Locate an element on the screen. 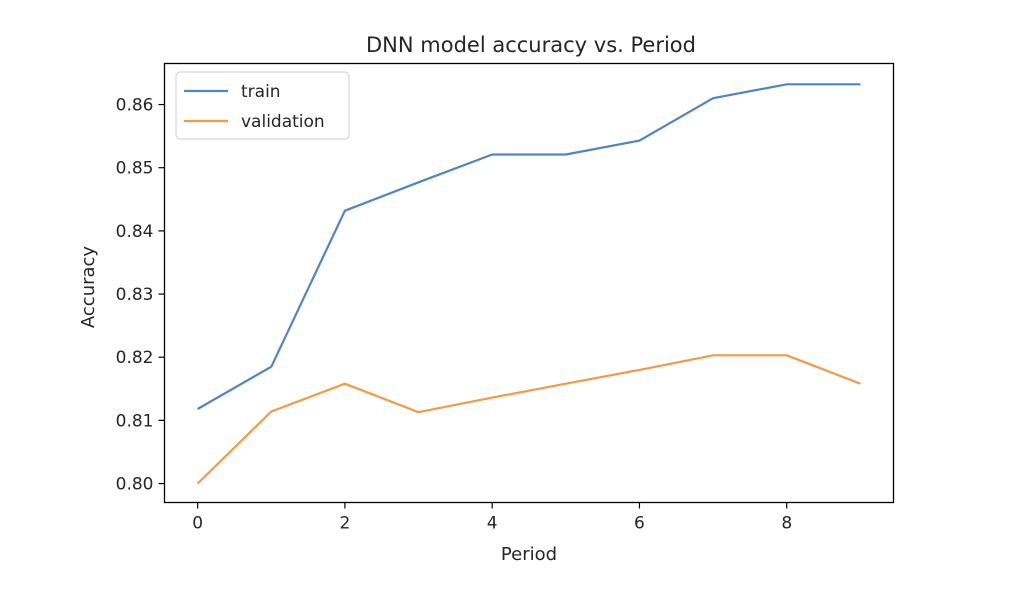 Image resolution: width=1014 pixels, height=598 pixels. x-tick-label: 8 is located at coordinates (786, 524).